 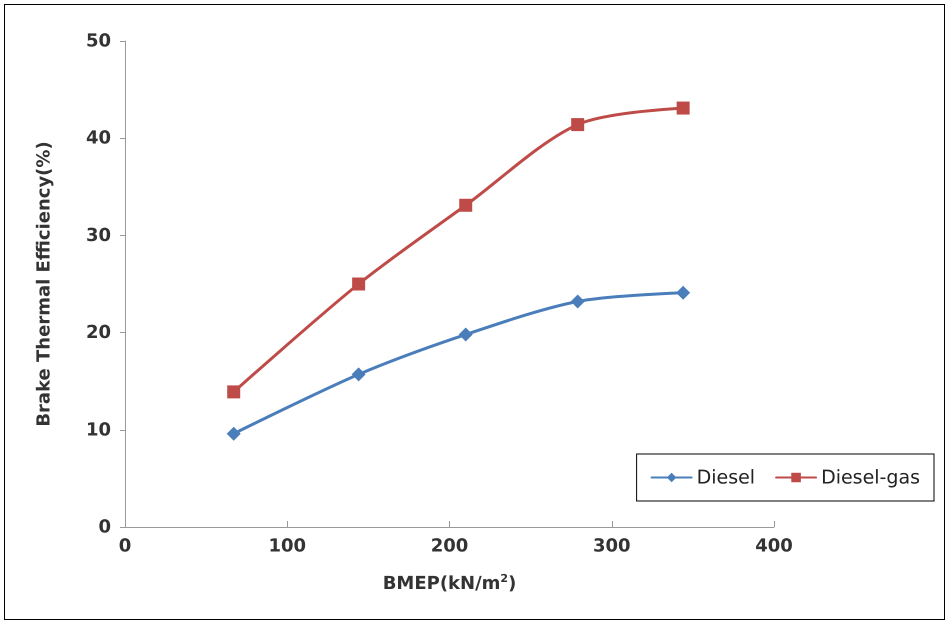 What do you see at coordinates (870, 477) in the screenshot?
I see `legend-label: Diesel-gas` at bounding box center [870, 477].